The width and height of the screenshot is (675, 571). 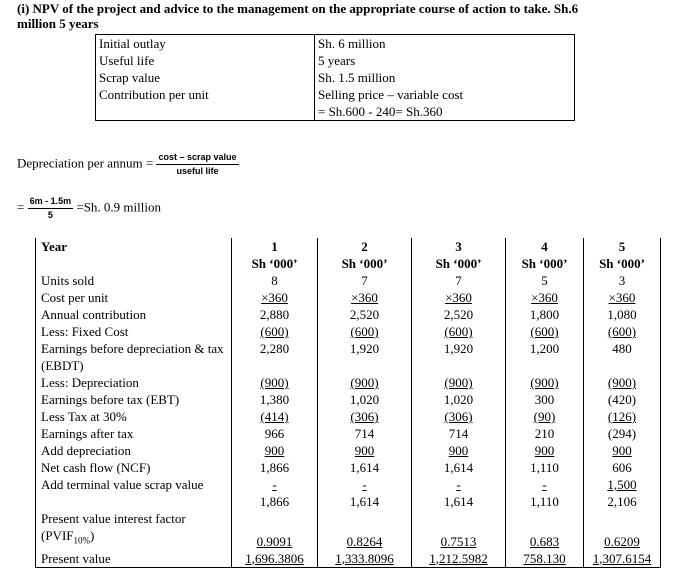 I want to click on value-cell: 1,080, so click(x=622, y=314).